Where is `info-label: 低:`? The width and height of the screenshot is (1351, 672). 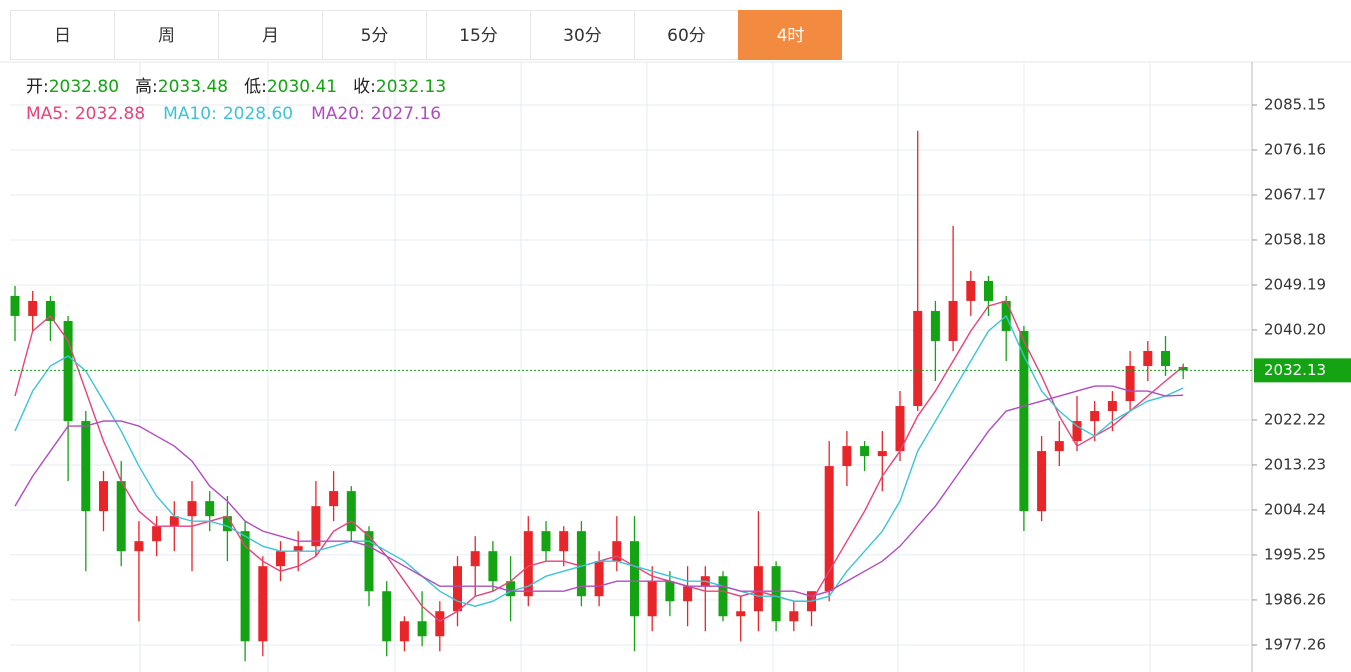
info-label: 低: is located at coordinates (255, 87).